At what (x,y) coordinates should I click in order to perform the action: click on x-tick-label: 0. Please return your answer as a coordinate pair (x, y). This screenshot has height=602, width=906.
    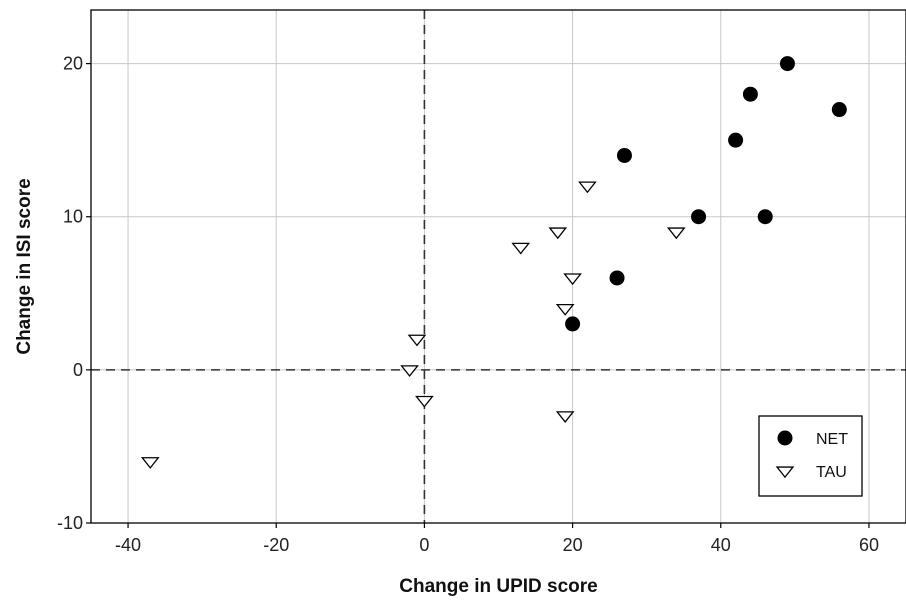
    Looking at the image, I should click on (424, 545).